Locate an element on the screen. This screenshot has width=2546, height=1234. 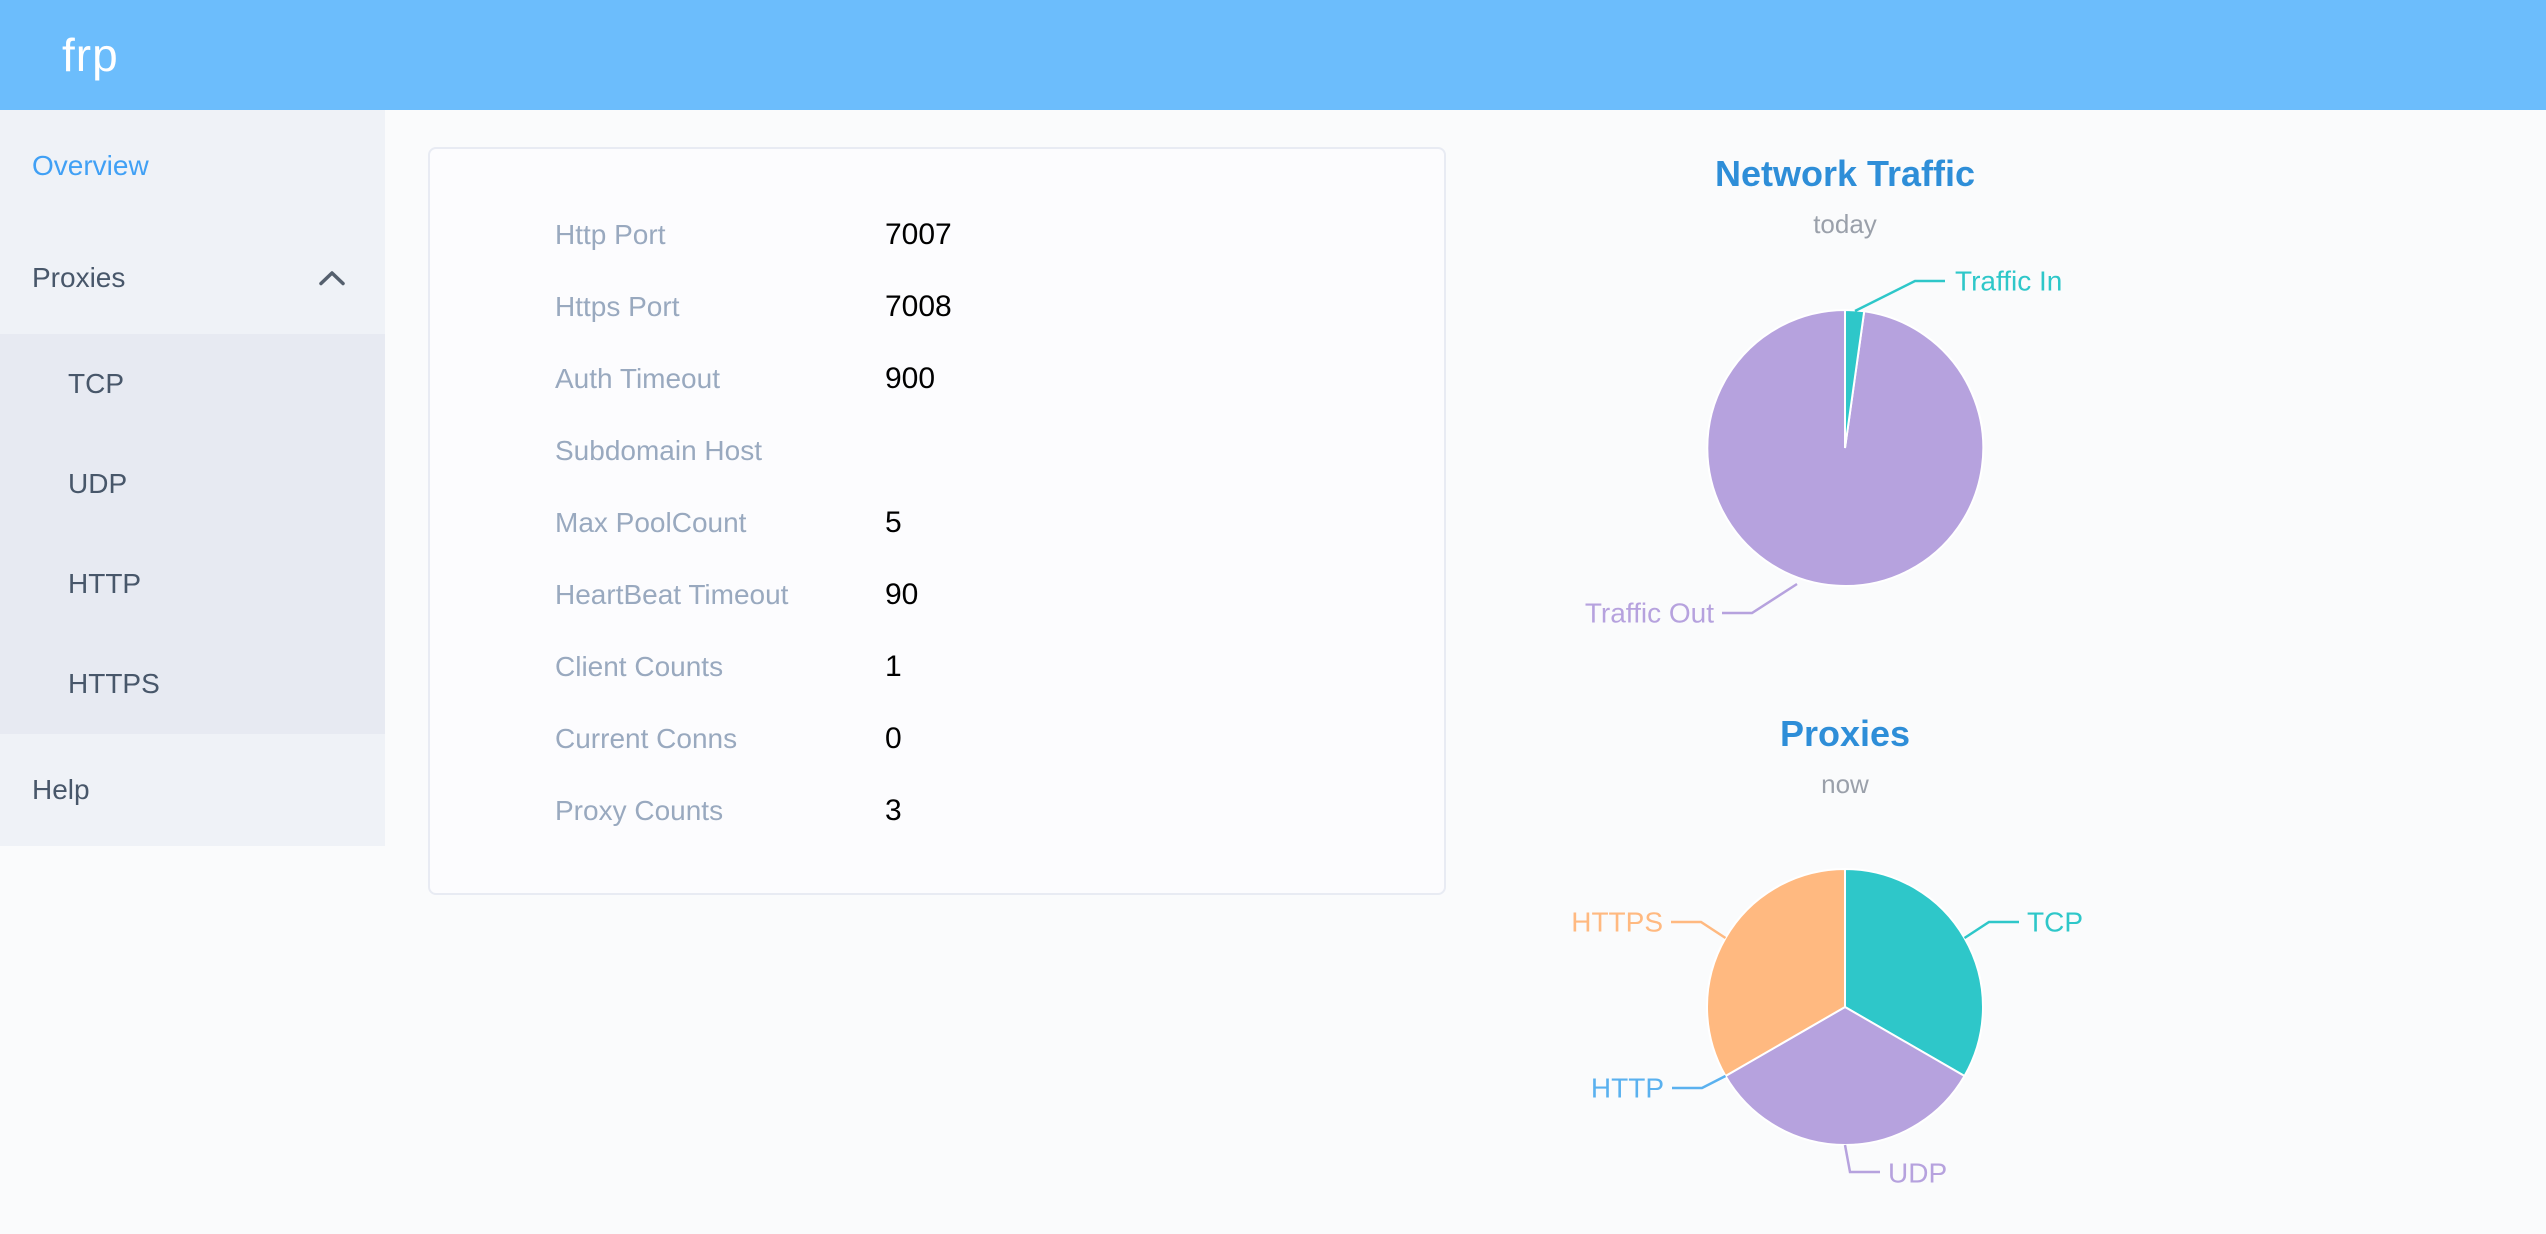
label-line-udp is located at coordinates (1861, 1159).